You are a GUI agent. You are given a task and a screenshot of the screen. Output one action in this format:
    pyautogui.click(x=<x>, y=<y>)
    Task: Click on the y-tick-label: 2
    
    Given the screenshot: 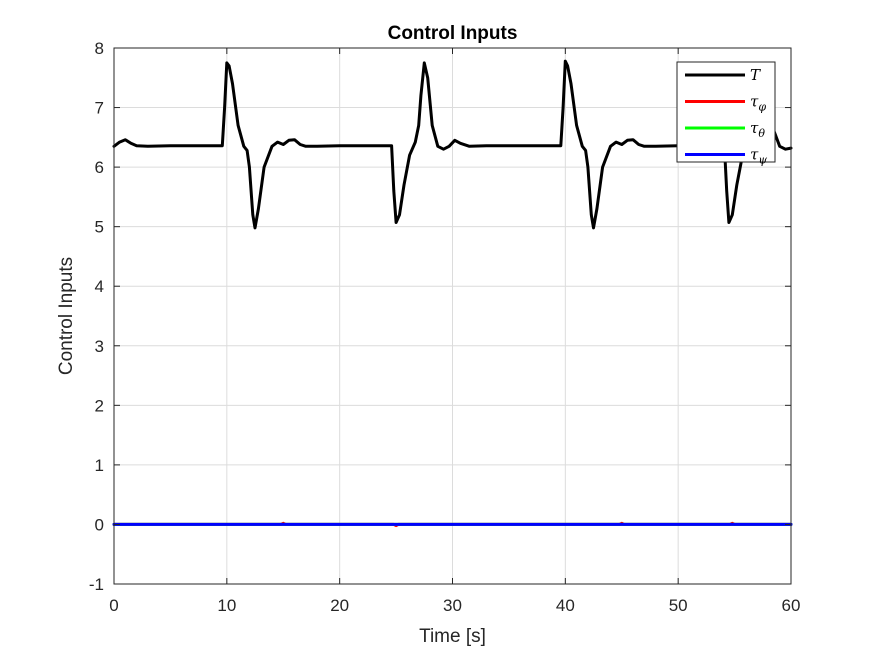 What is the action you would take?
    pyautogui.click(x=99, y=405)
    